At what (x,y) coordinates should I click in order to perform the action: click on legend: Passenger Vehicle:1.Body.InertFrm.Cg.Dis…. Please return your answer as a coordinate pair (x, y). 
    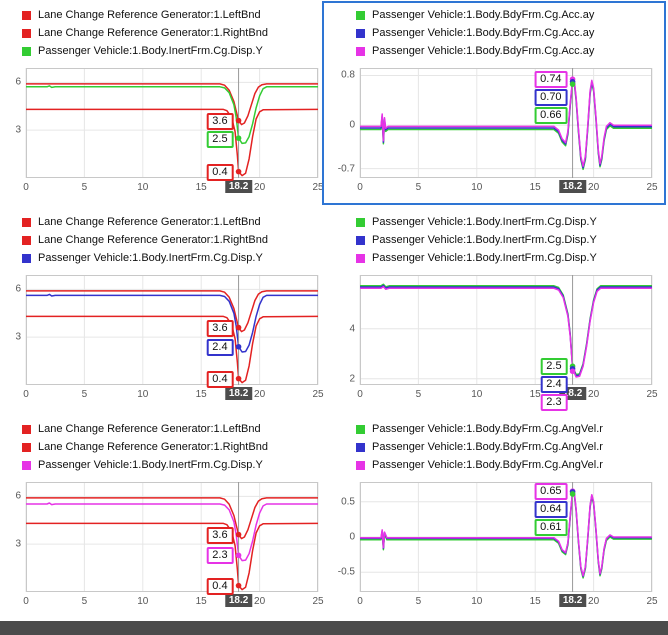
    Looking at the image, I should click on (476, 240).